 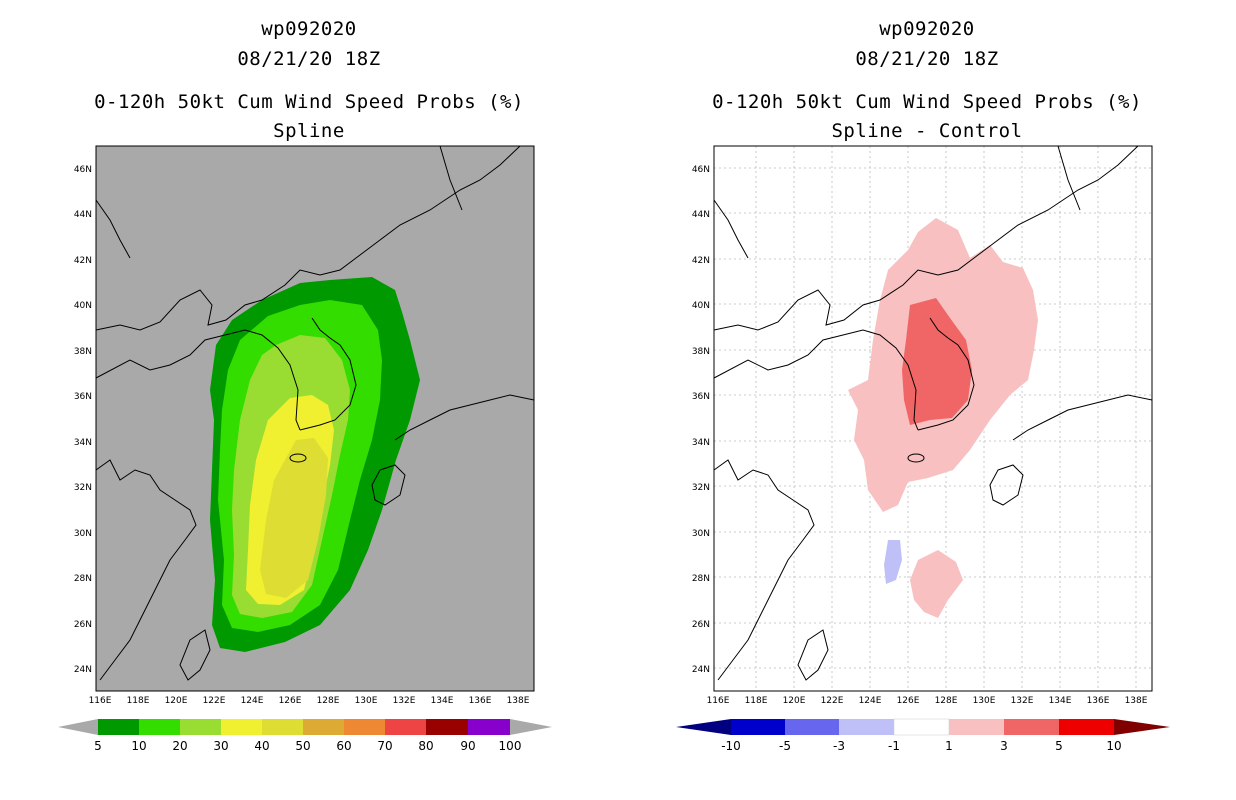 What do you see at coordinates (328, 701) in the screenshot?
I see `lon-tick: 128E` at bounding box center [328, 701].